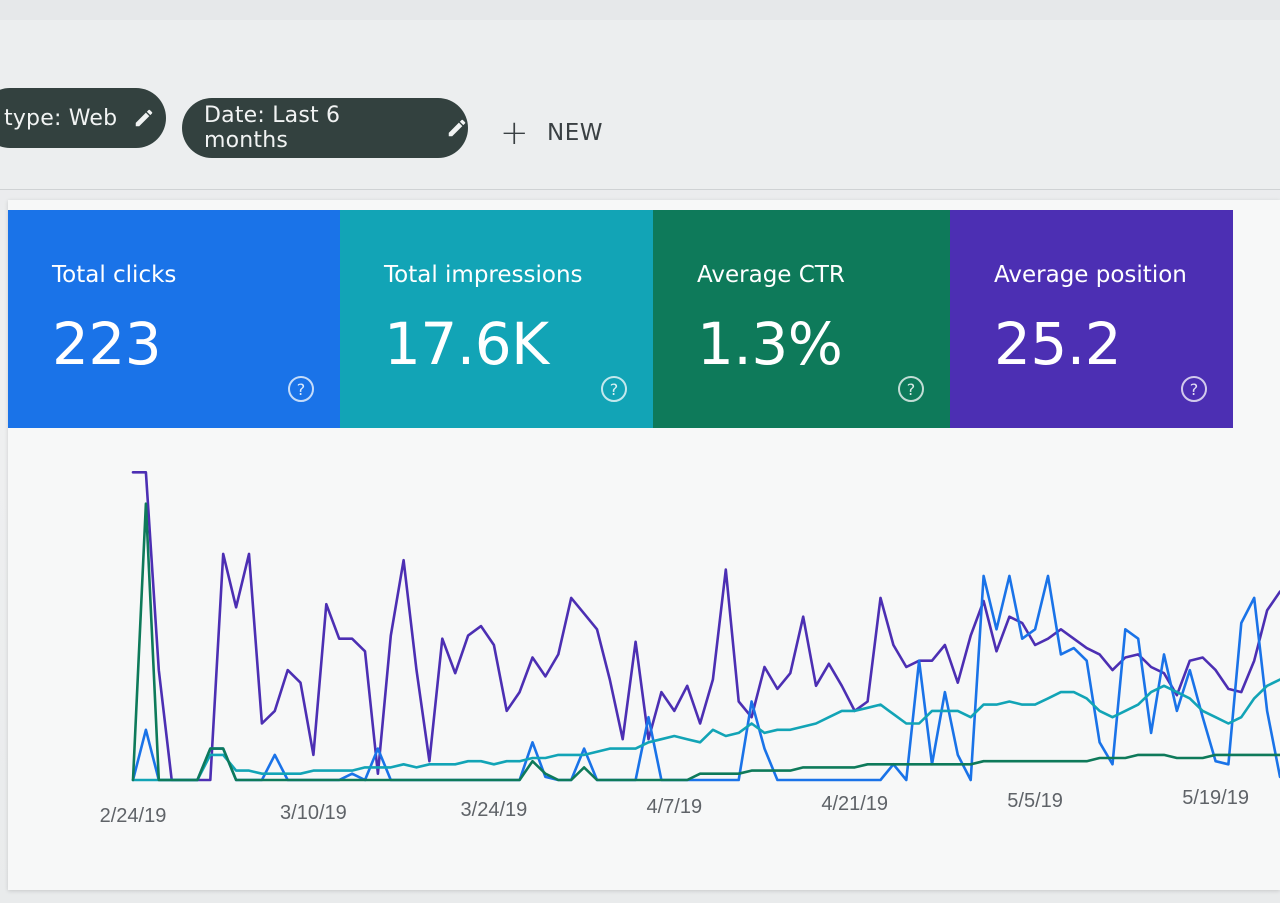 The height and width of the screenshot is (903, 1280). Describe the element at coordinates (1035, 801) in the screenshot. I see `x-tick-label: 5/5/19` at that location.